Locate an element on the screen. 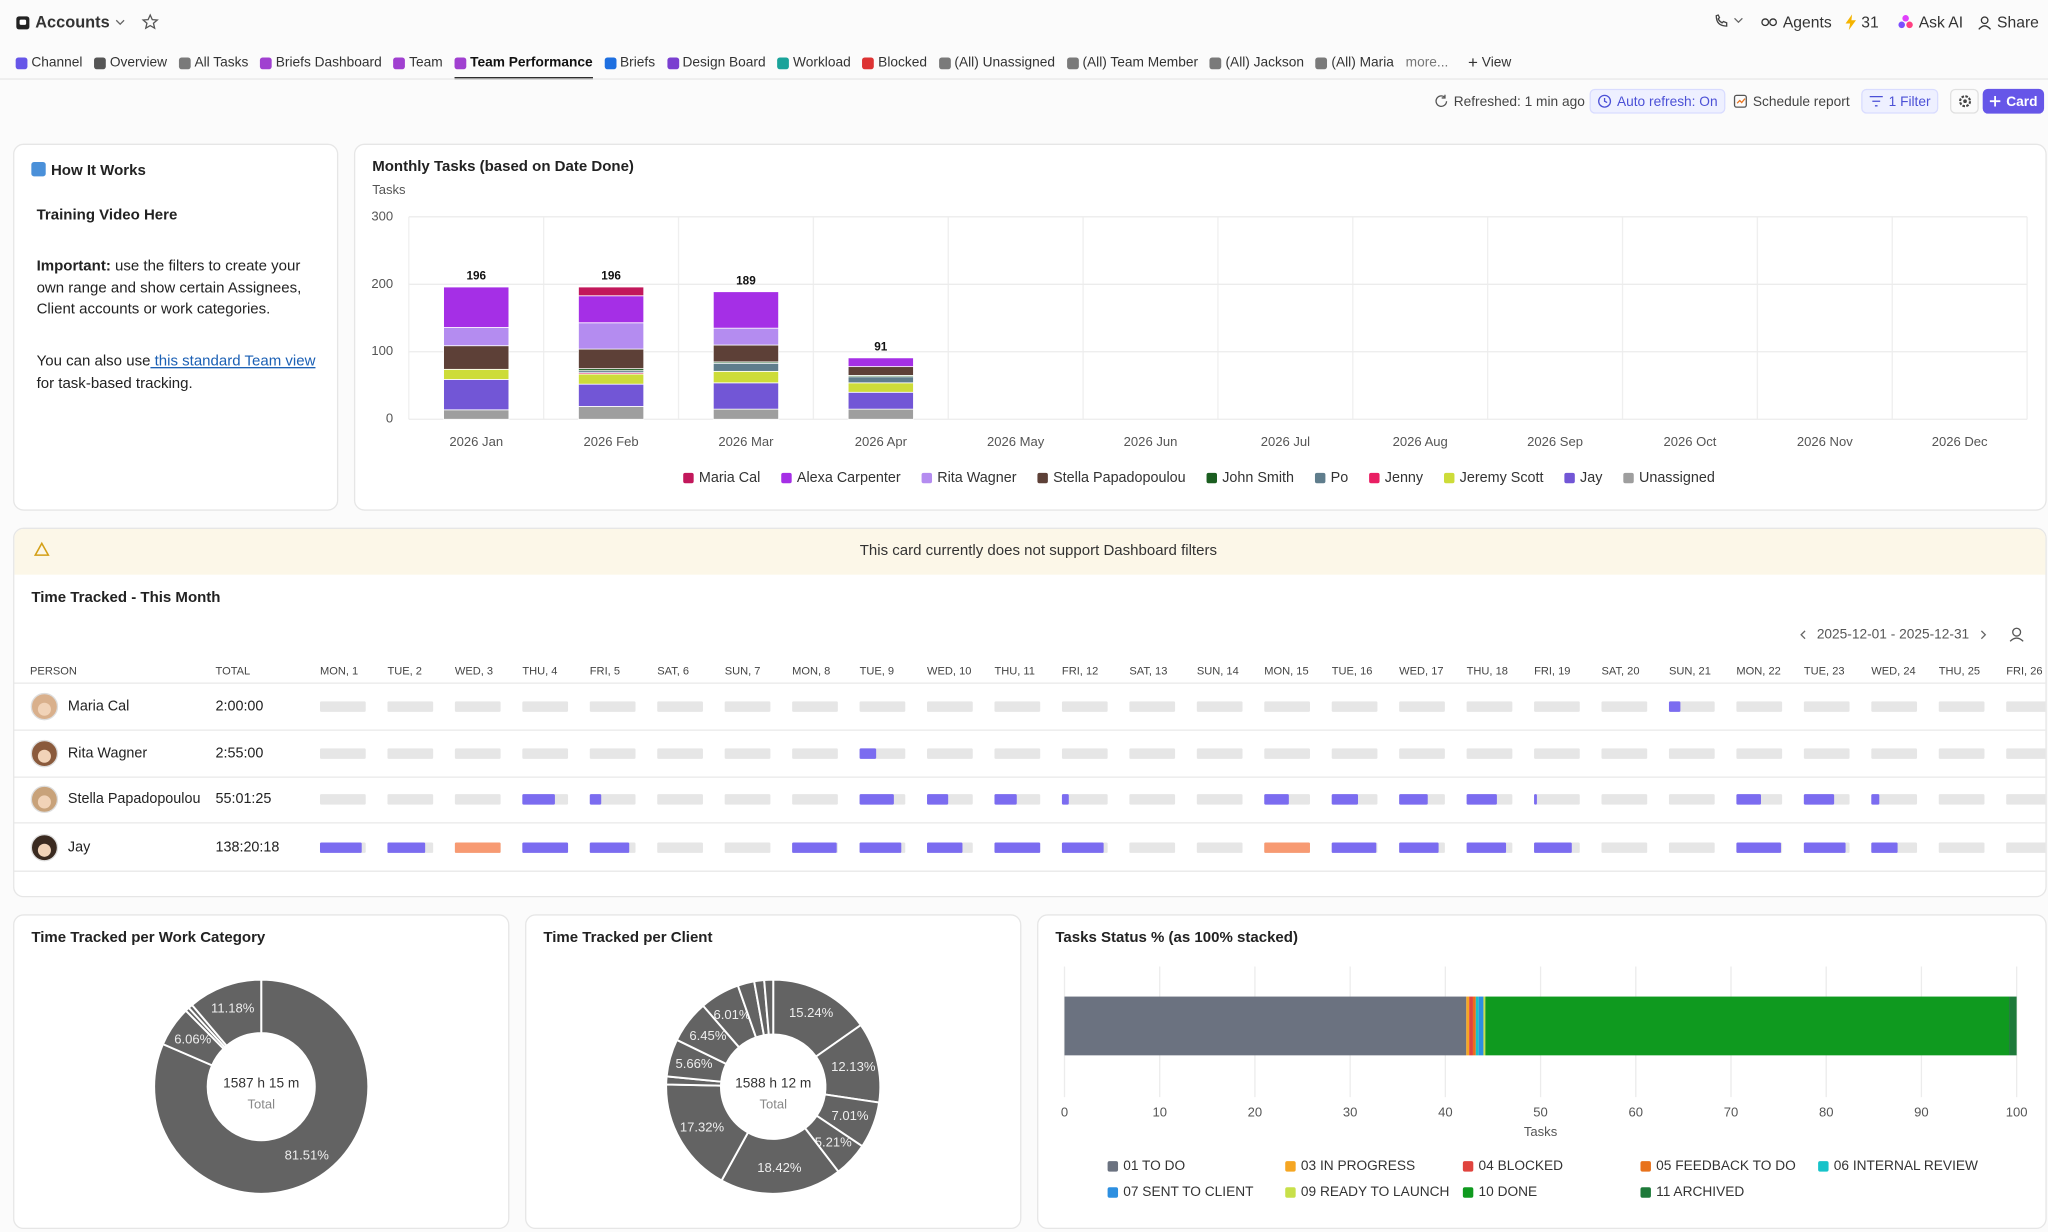 Image resolution: width=2048 pixels, height=1232 pixels. tab: Channel is located at coordinates (49, 62).